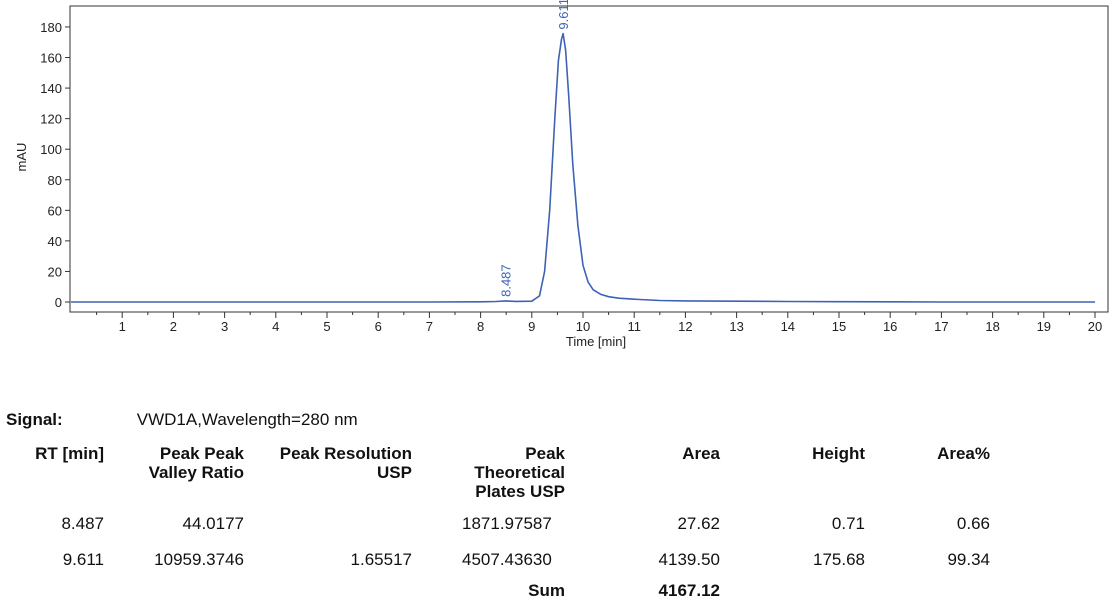  What do you see at coordinates (788, 326) in the screenshot?
I see `x-tick-label: 14` at bounding box center [788, 326].